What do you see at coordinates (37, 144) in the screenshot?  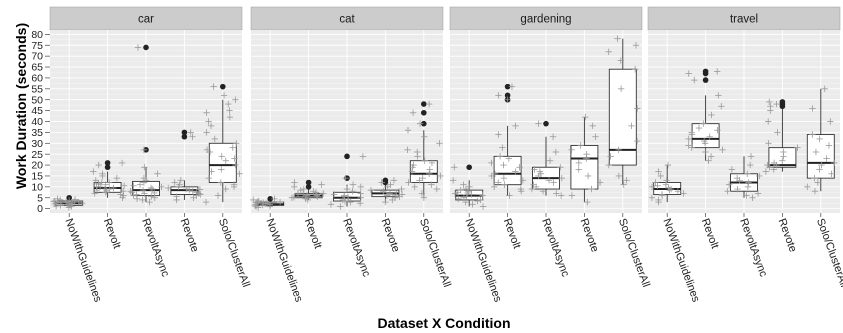 I see `y-tick-label: 30` at bounding box center [37, 144].